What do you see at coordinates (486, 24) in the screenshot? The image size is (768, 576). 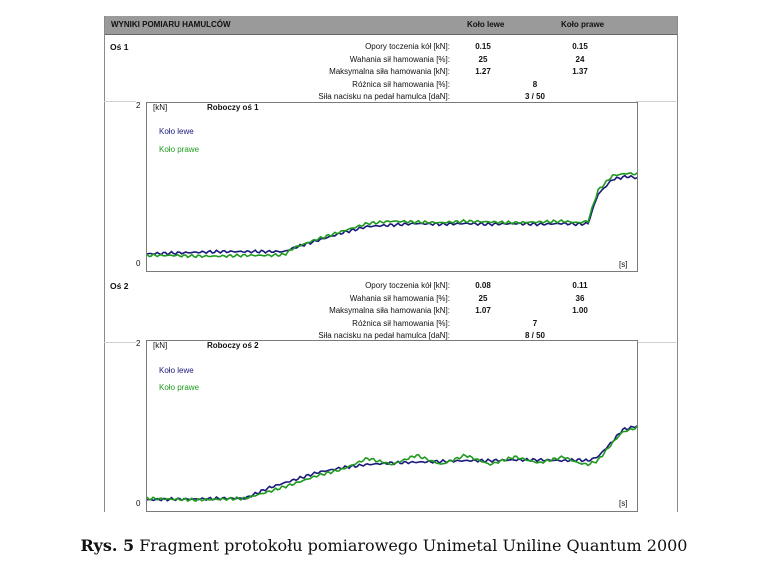 I see `col-left-header: Koło lewe` at bounding box center [486, 24].